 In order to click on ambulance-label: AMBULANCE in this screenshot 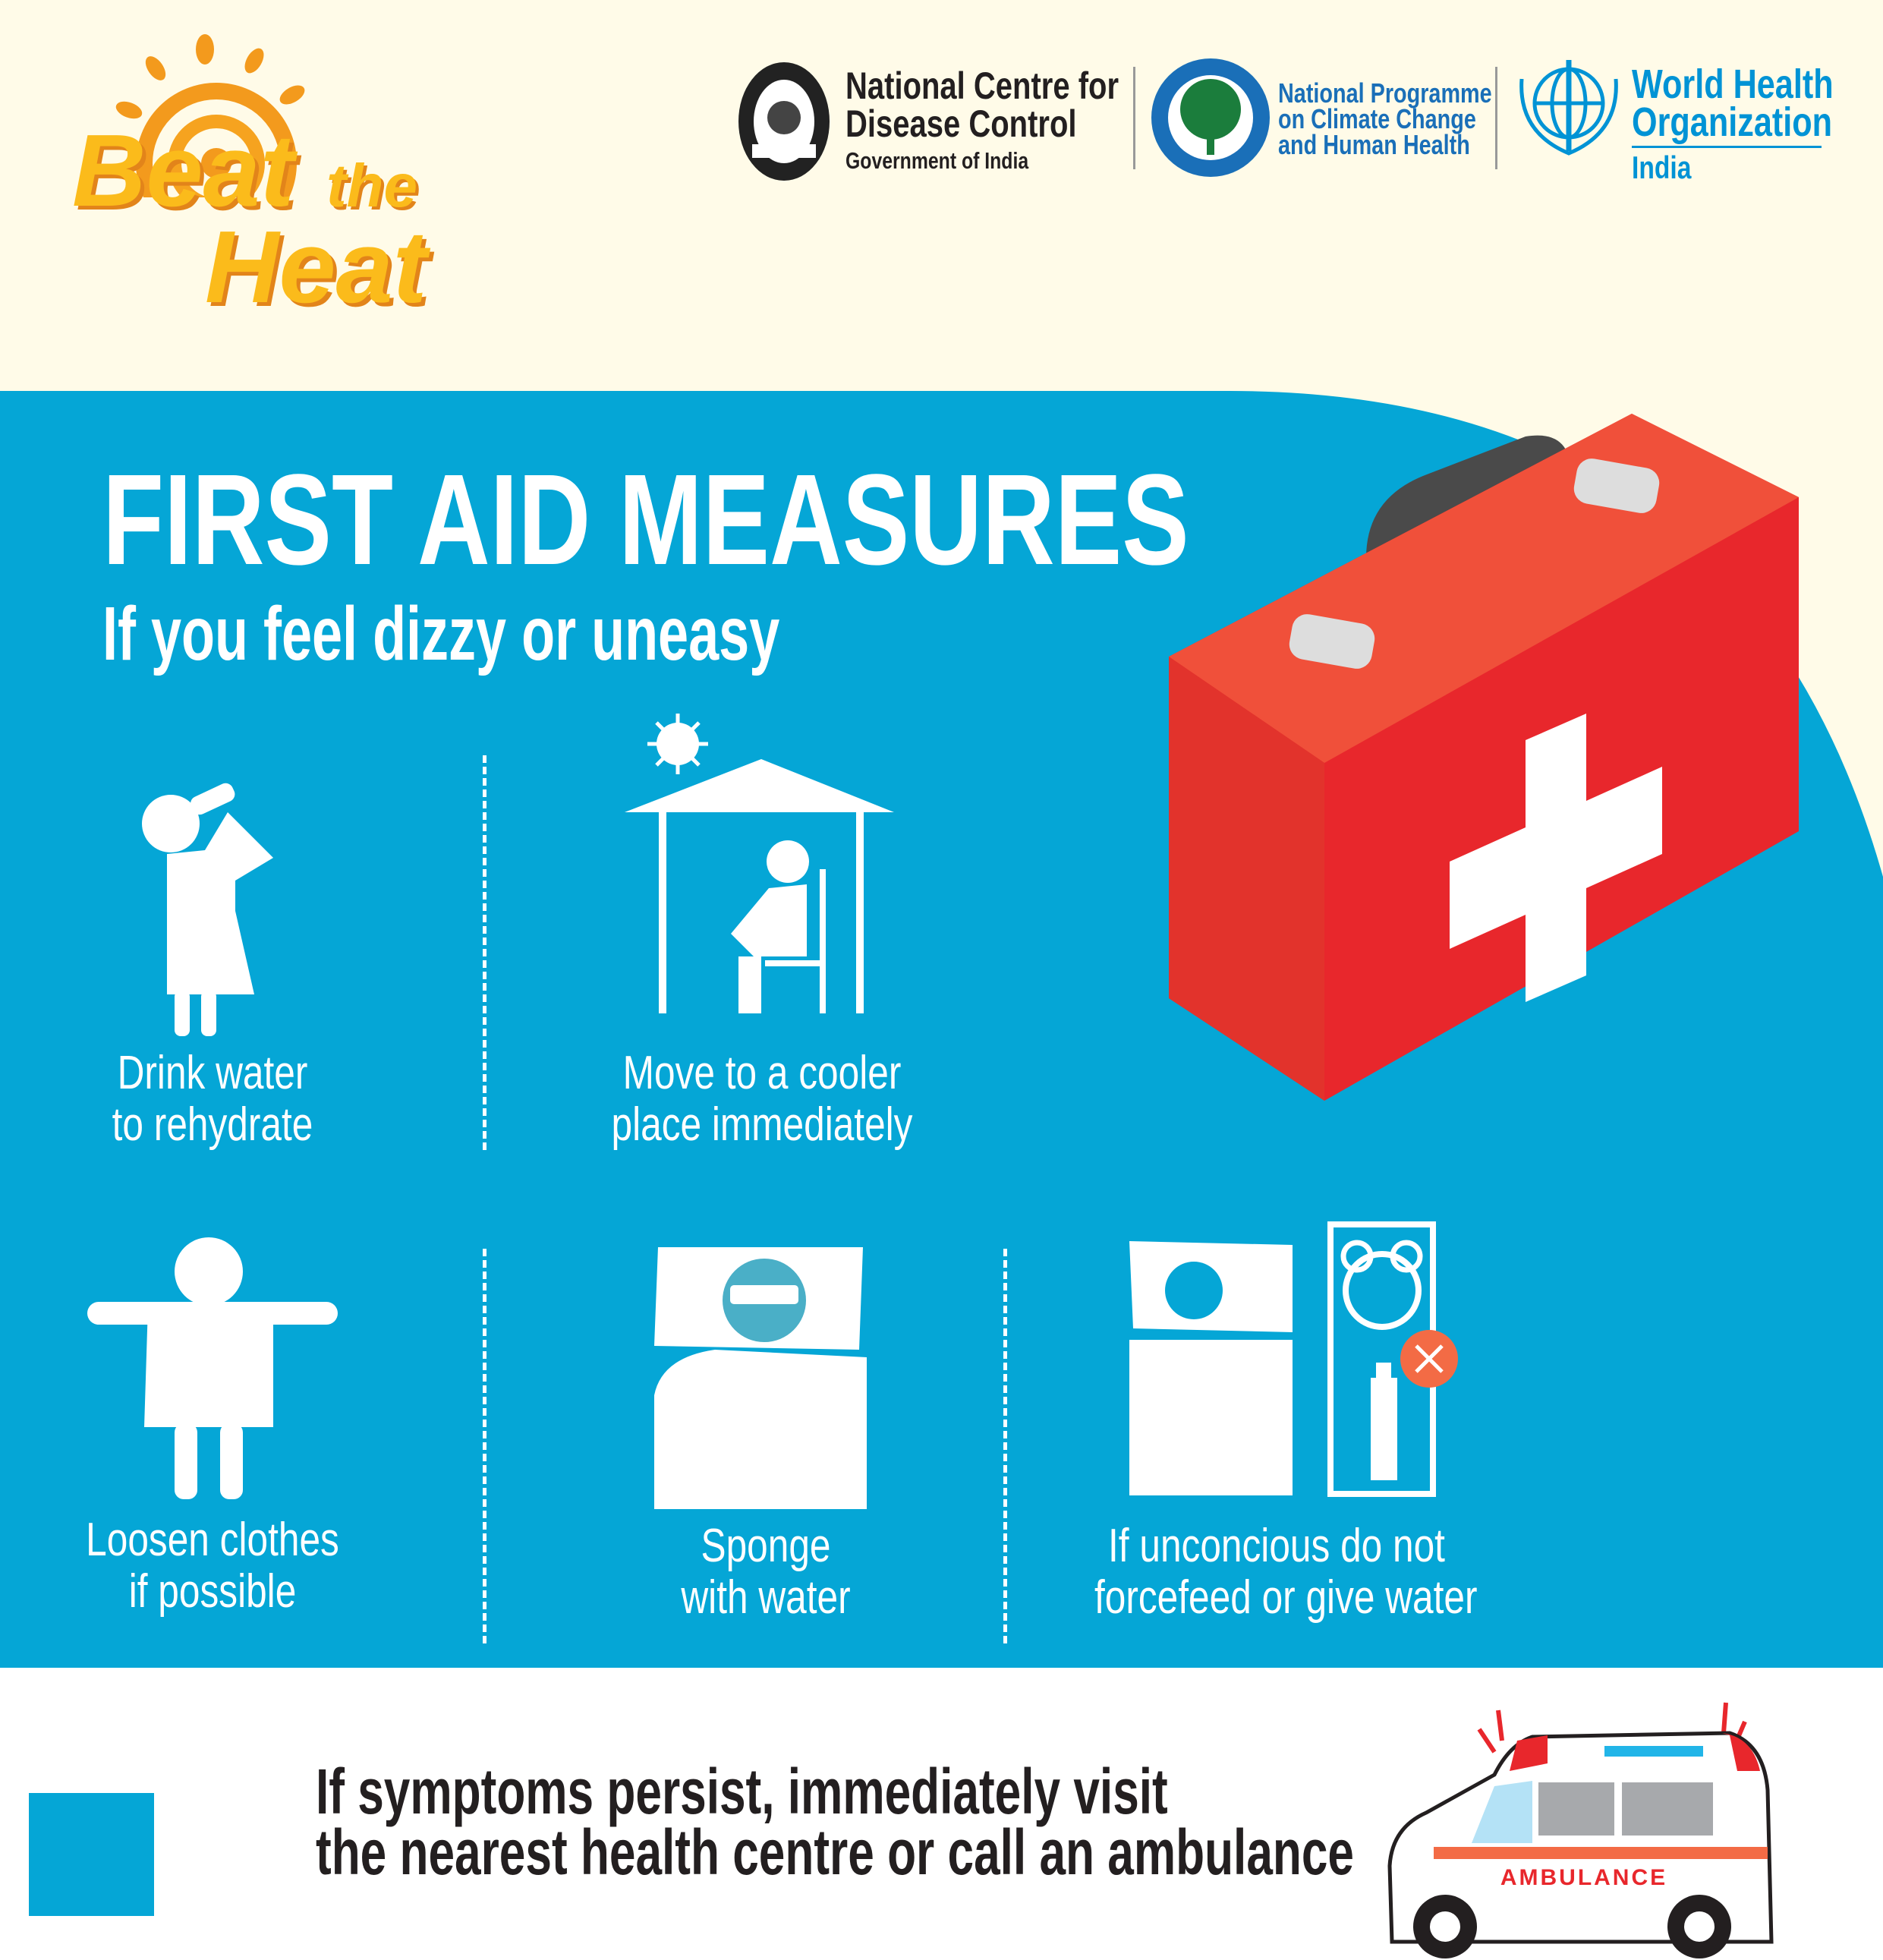, I will do `click(1583, 1877)`.